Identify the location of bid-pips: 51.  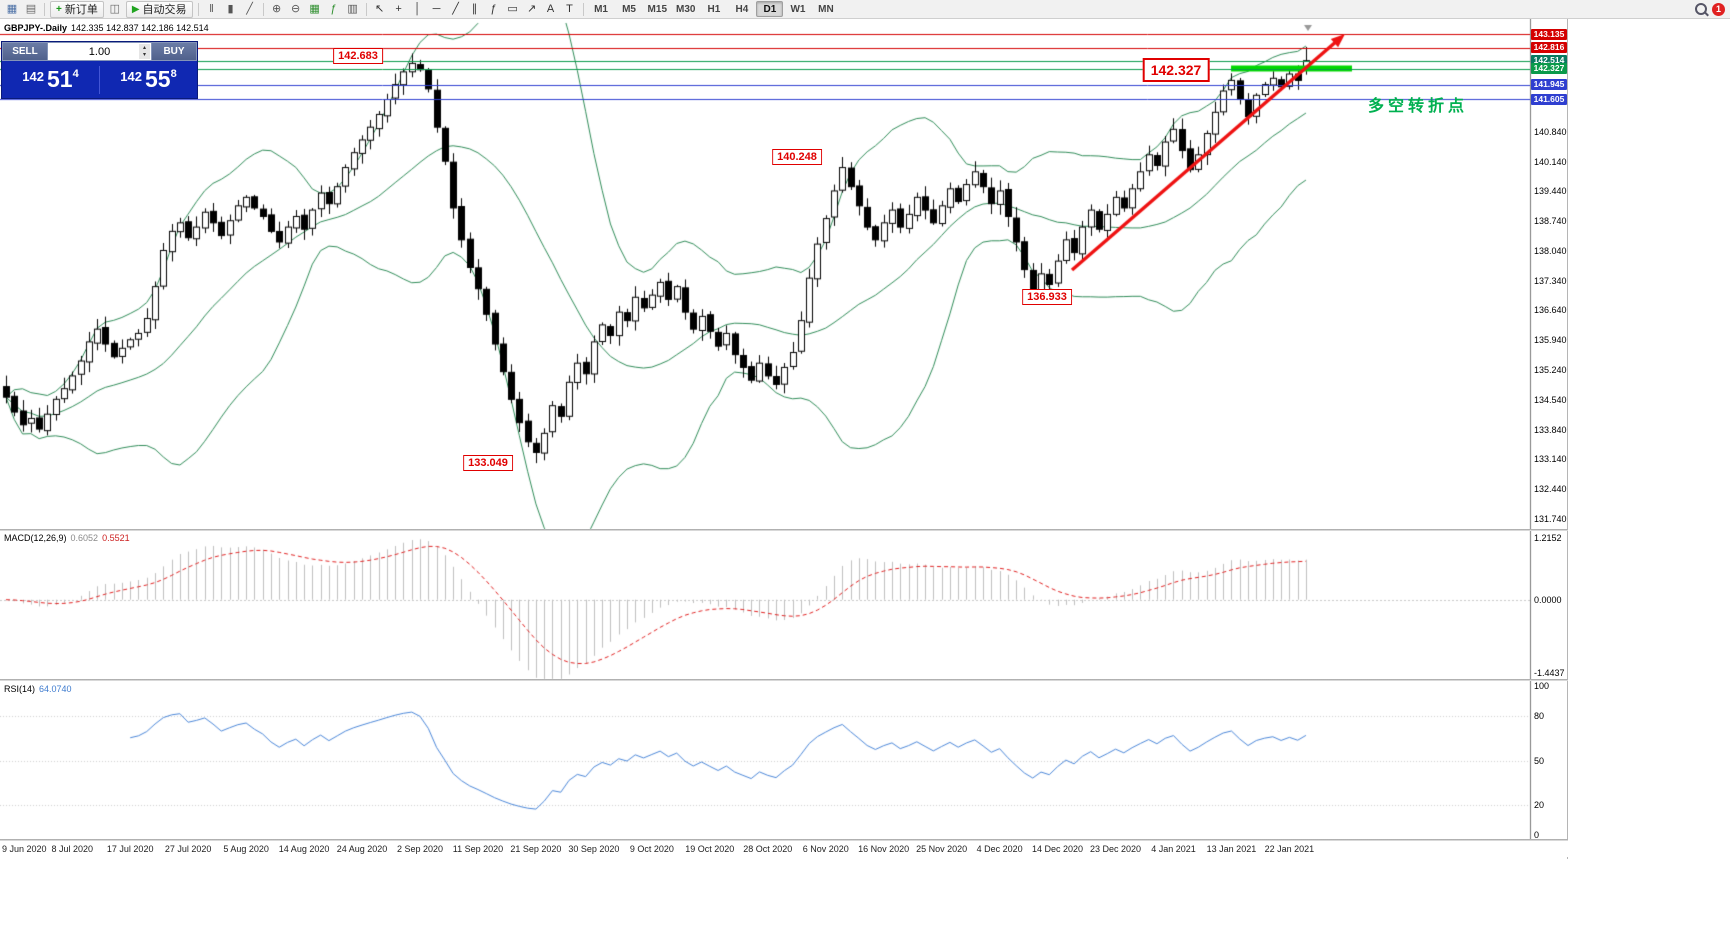
(59, 79).